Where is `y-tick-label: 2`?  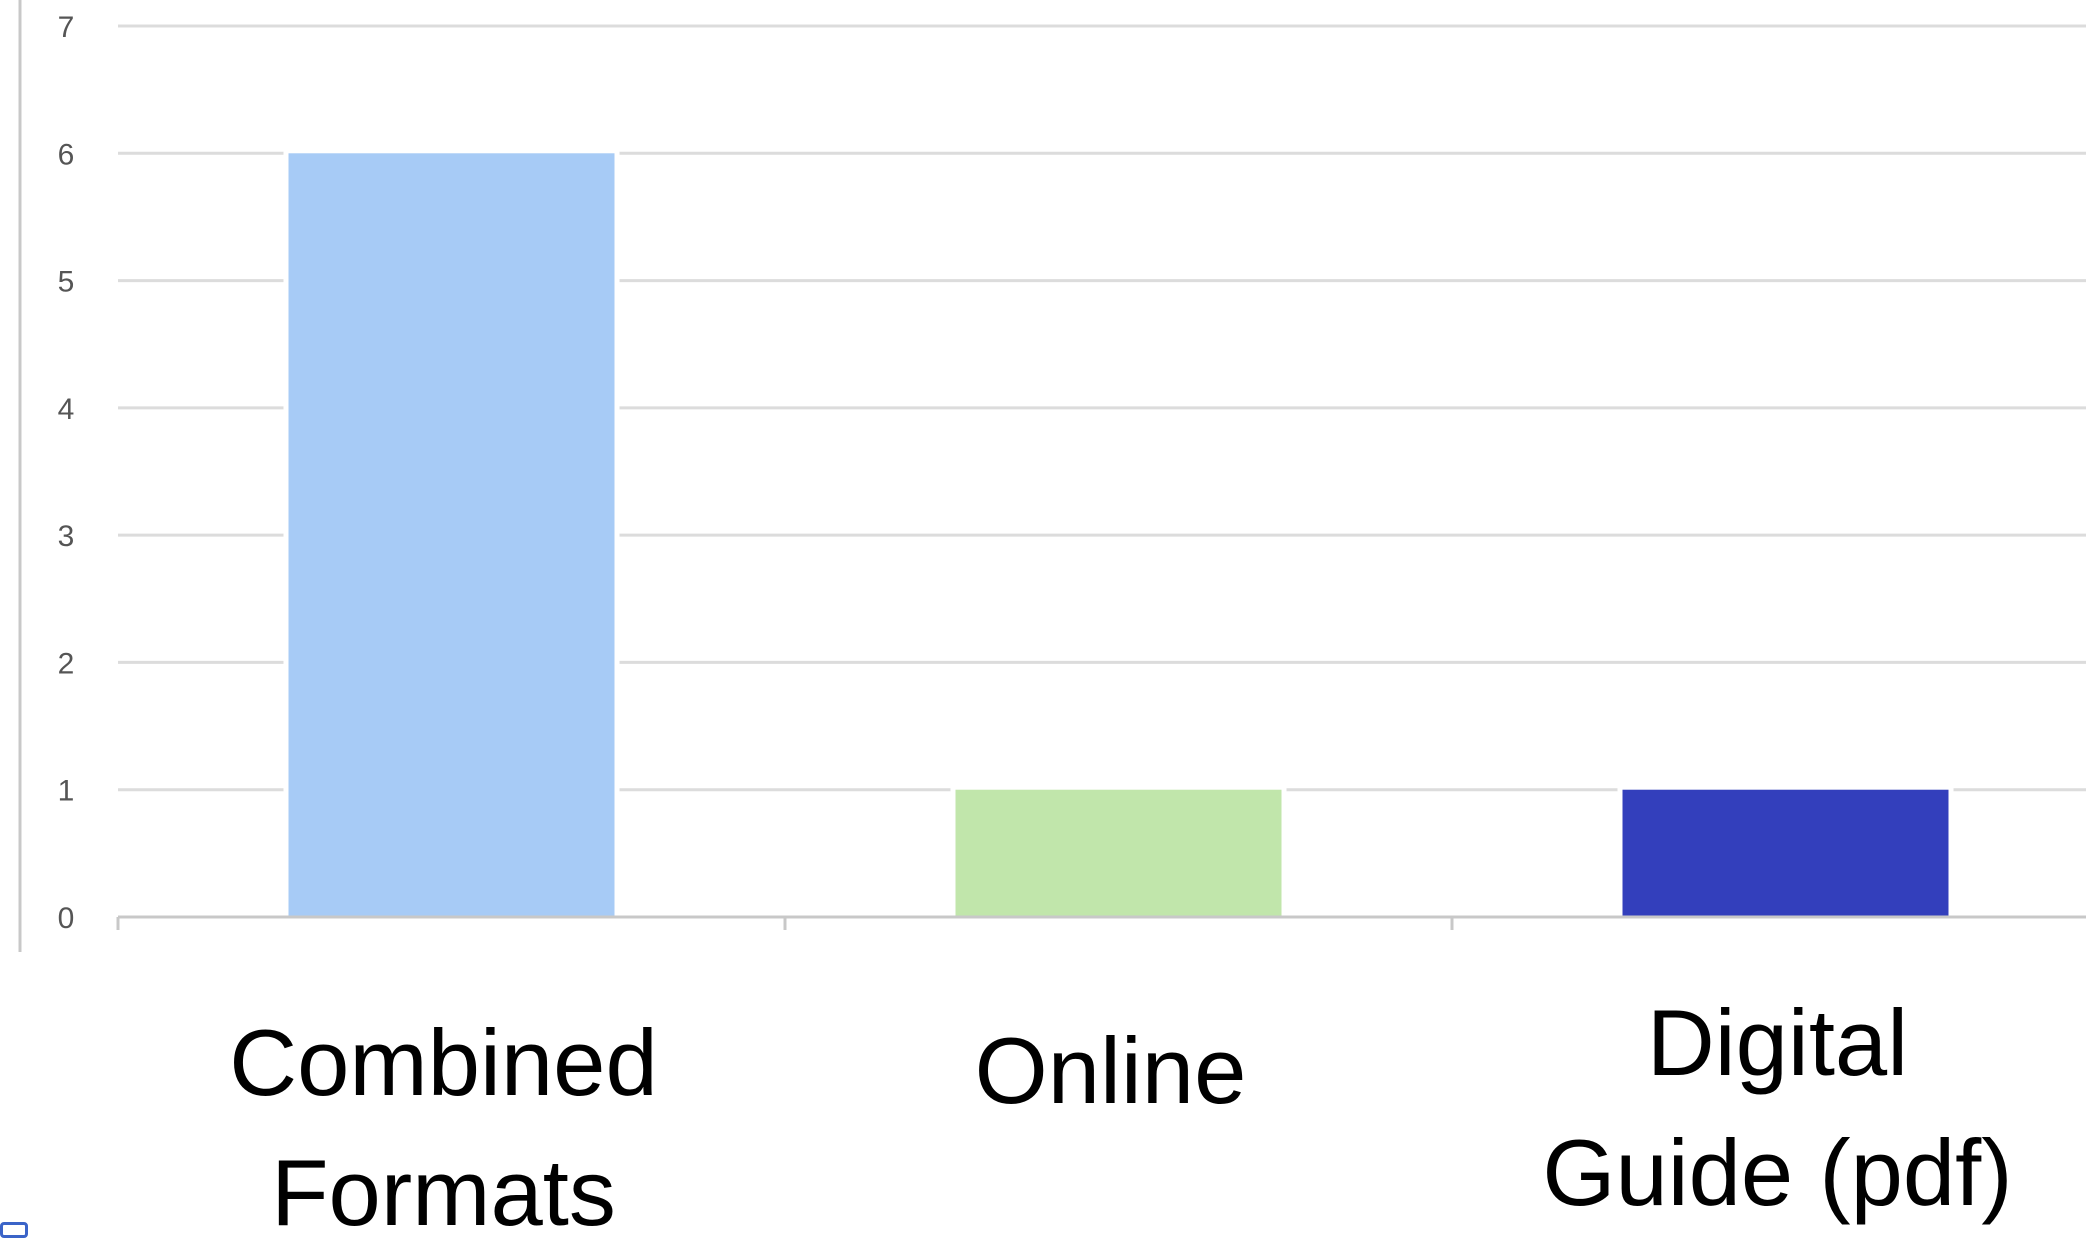
y-tick-label: 2 is located at coordinates (66, 663).